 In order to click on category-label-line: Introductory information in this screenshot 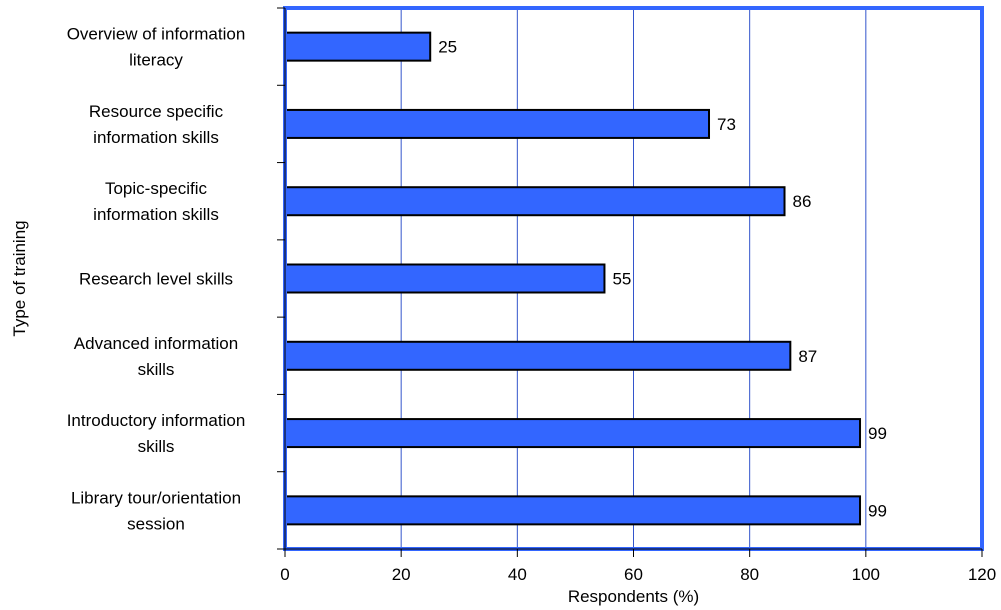, I will do `click(156, 420)`.